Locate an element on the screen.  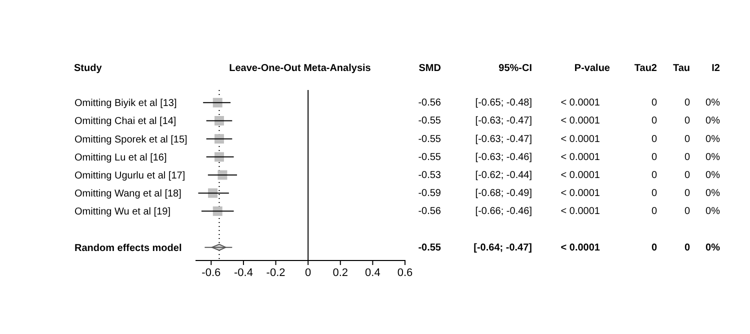
text: [-0.64; -0.47] is located at coordinates (503, 248).